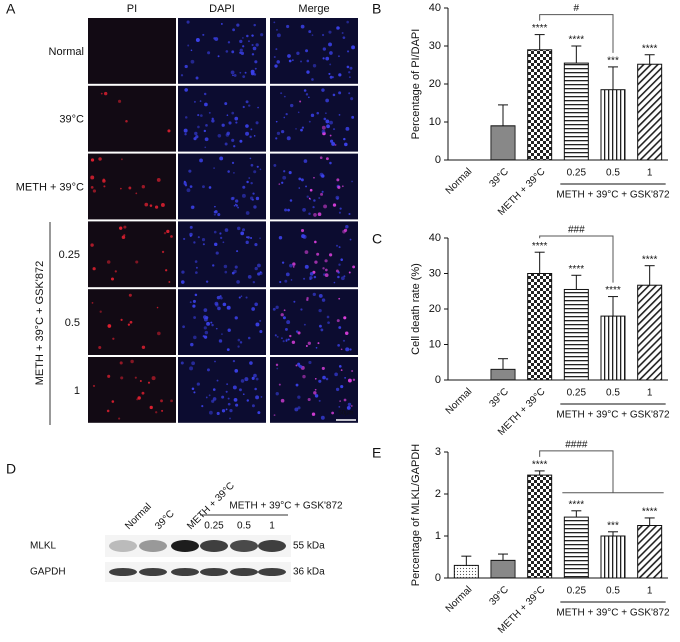 This screenshot has width=680, height=642. Describe the element at coordinates (576, 259) in the screenshot. I see `bracket-line` at that location.